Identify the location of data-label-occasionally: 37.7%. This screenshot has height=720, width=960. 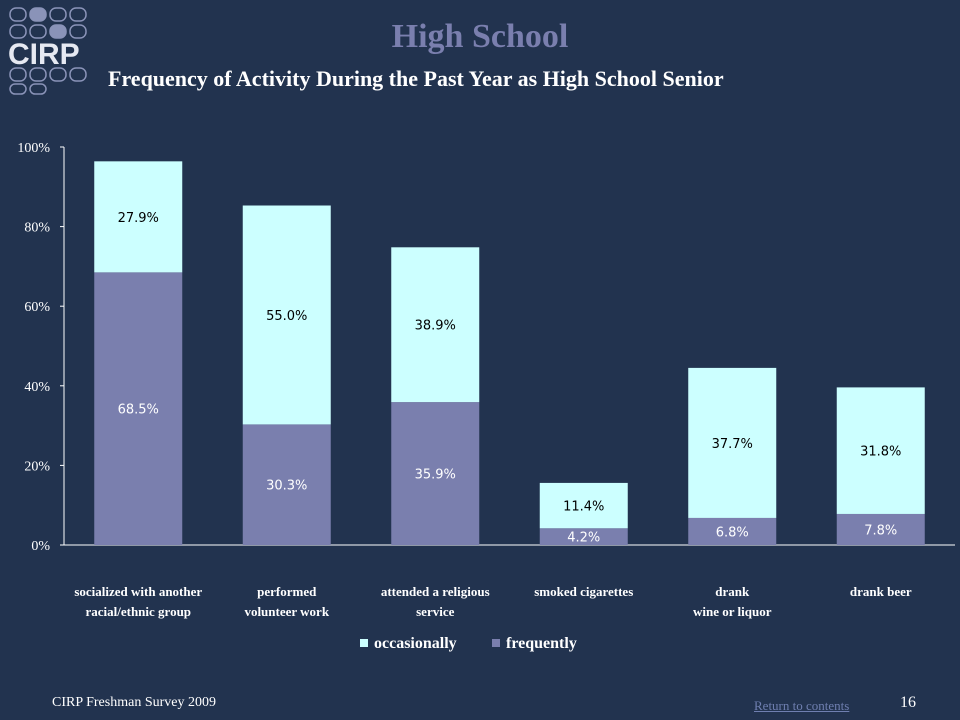
(732, 444).